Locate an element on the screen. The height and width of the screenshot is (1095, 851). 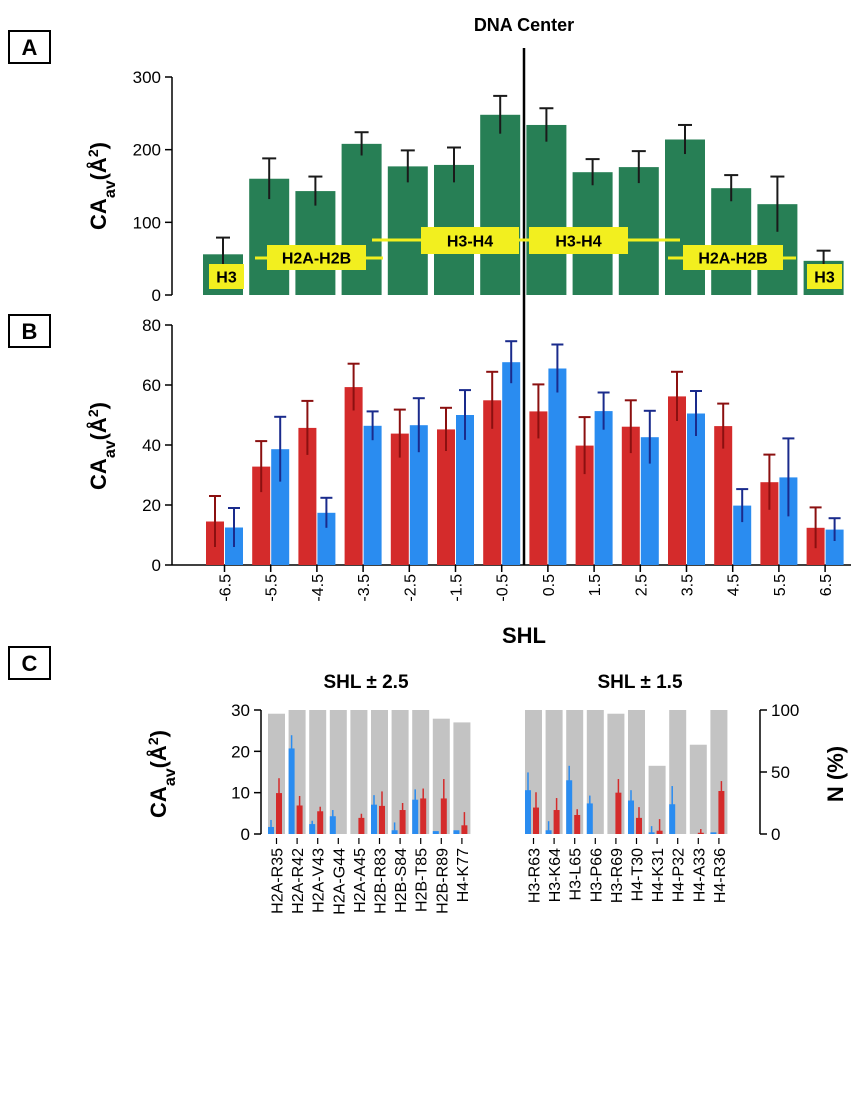
y2-tick-label: 0 is located at coordinates (775, 834).